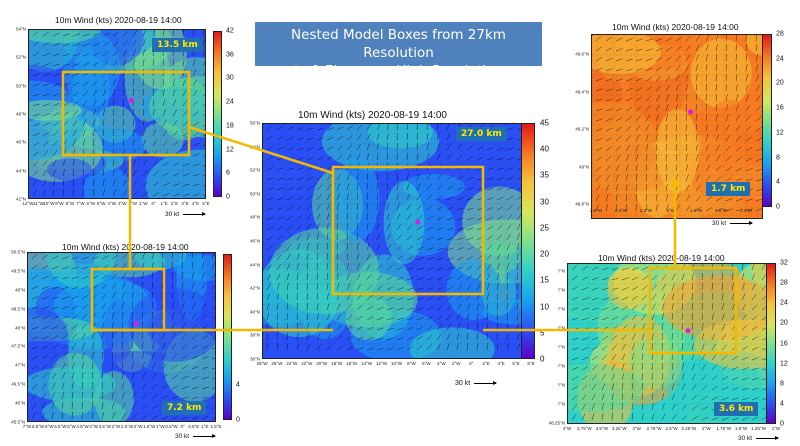  What do you see at coordinates (27, 426) in the screenshot?
I see `longitude-label: 7°W` at bounding box center [27, 426].